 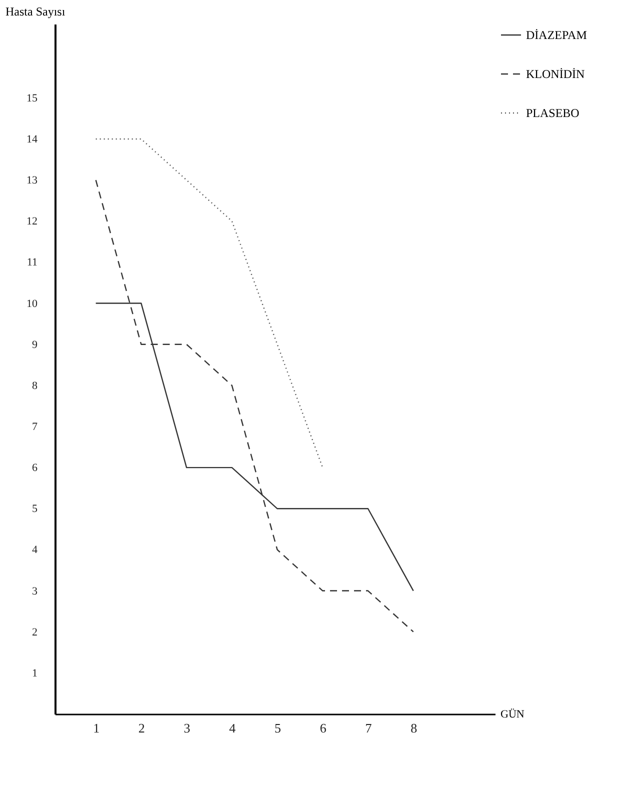 I want to click on y-tick-label: 12, so click(x=32, y=222).